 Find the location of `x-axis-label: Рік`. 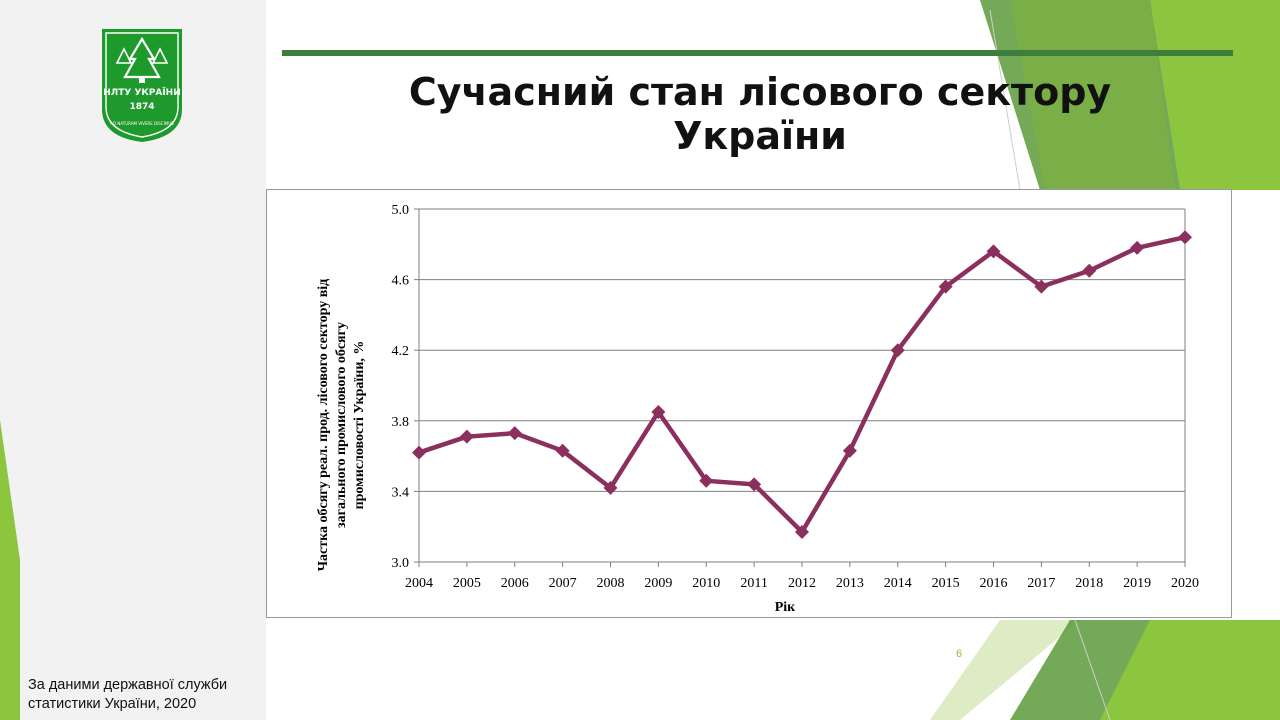

x-axis-label: Рік is located at coordinates (785, 607).